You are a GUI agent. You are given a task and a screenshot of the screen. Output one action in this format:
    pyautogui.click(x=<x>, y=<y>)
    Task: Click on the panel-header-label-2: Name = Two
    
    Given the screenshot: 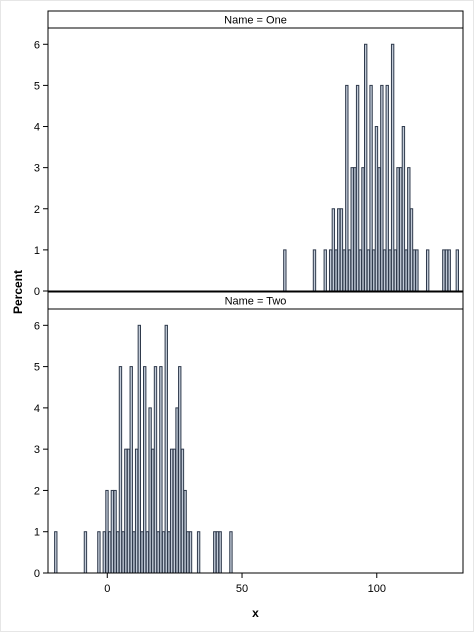 What is the action you would take?
    pyautogui.click(x=256, y=302)
    